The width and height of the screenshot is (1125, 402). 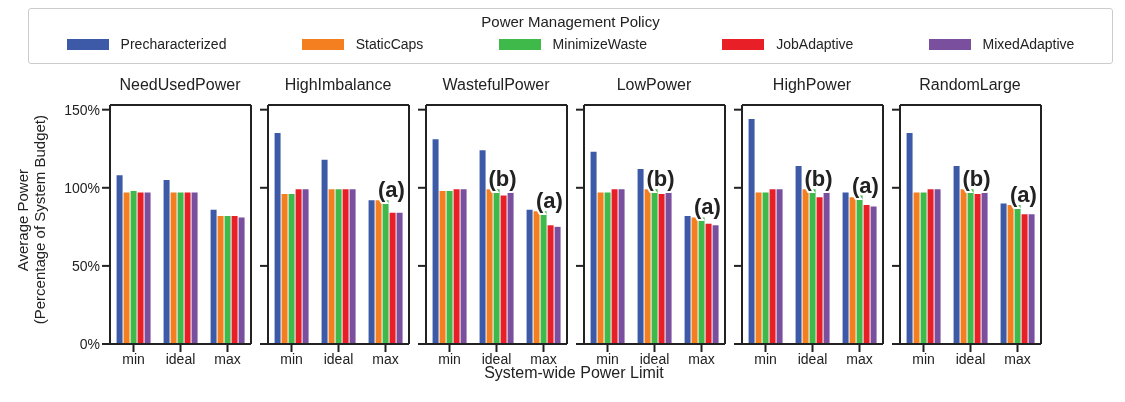 What do you see at coordinates (814, 44) in the screenshot?
I see `legend-label: JobAdaptive` at bounding box center [814, 44].